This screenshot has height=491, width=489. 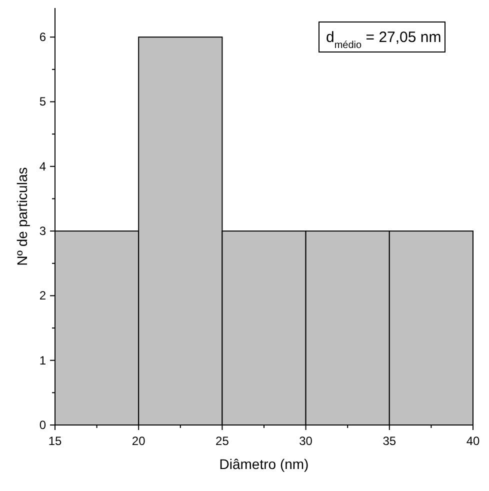 I want to click on y-tick-label: 2, so click(x=42, y=295).